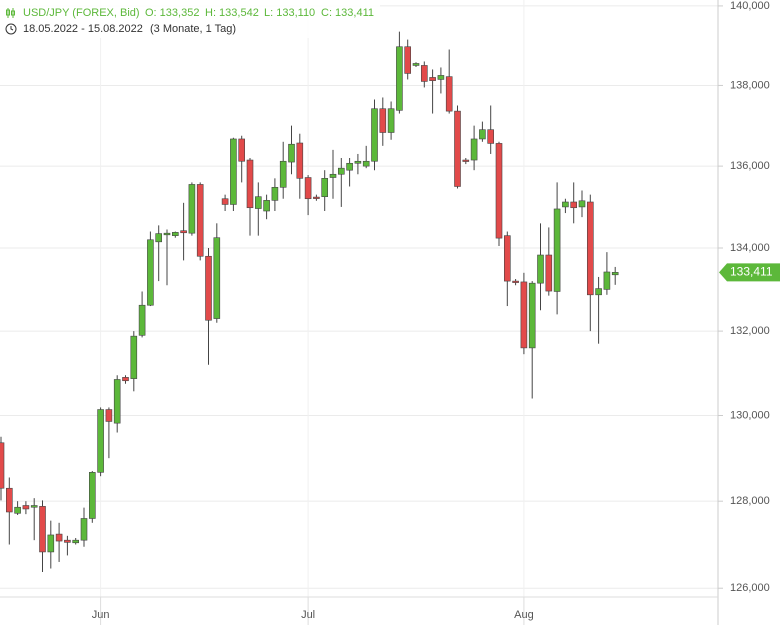 The width and height of the screenshot is (780, 625). Describe the element at coordinates (81, 13) in the screenshot. I see `instrument-name: USD/JPY (FOREX, Bid)` at that location.